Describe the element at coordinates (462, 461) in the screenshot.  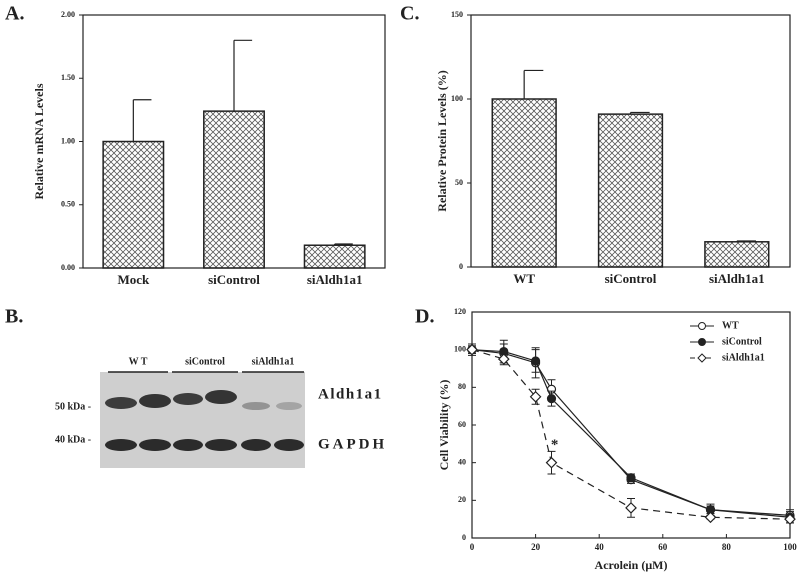
I see `y-tick-label: 40` at that location.